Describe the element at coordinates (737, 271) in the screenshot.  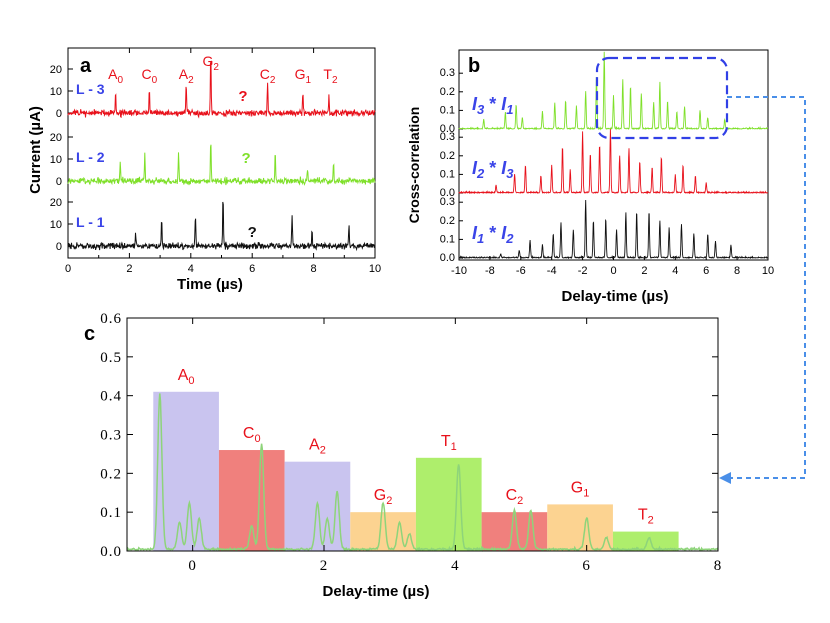
I see `panel-b-x-tick-label: 8` at that location.